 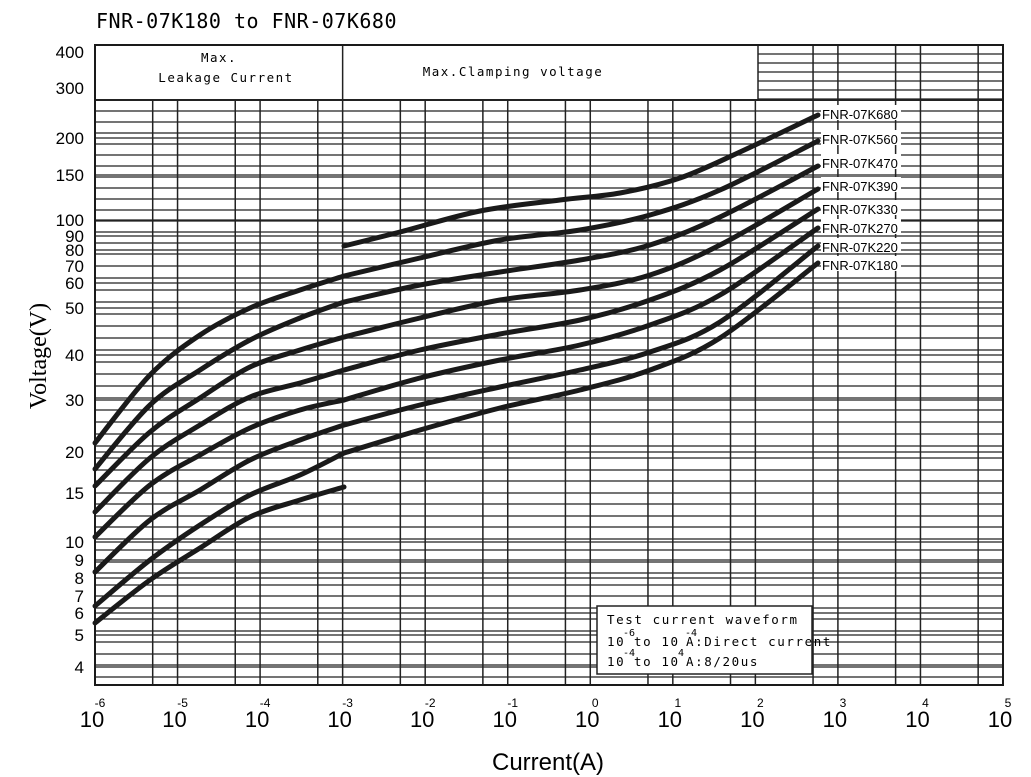 What do you see at coordinates (513, 71) in the screenshot?
I see `clamping-header: Max.Clamping voltage` at bounding box center [513, 71].